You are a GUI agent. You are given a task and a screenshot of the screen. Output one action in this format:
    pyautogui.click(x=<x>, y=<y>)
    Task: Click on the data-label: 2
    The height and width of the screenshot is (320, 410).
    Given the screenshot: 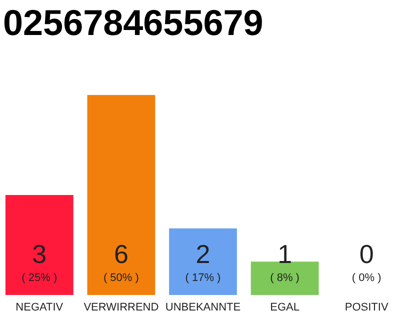 What is the action you would take?
    pyautogui.click(x=203, y=254)
    